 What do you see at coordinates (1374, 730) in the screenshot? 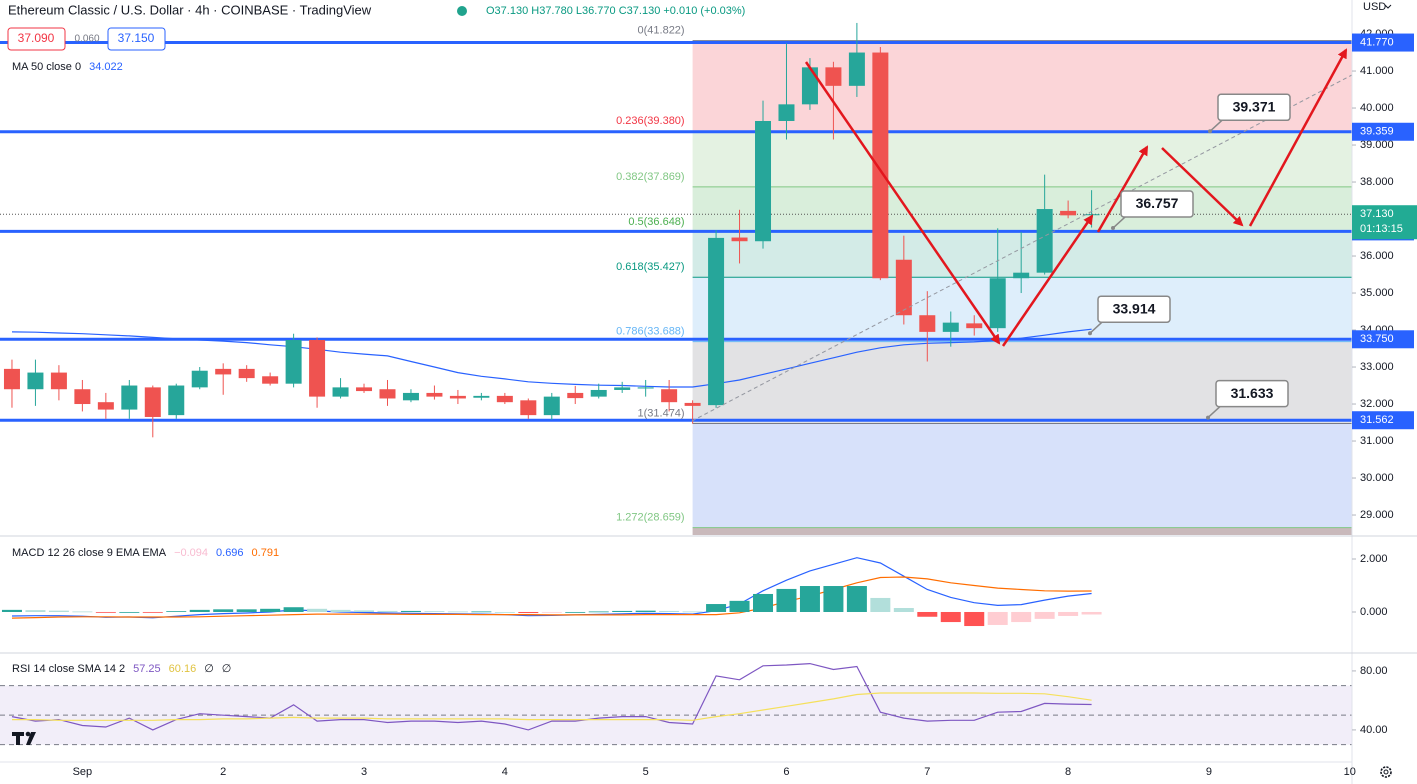
I see `y-tick-label: 40.00` at bounding box center [1374, 730].